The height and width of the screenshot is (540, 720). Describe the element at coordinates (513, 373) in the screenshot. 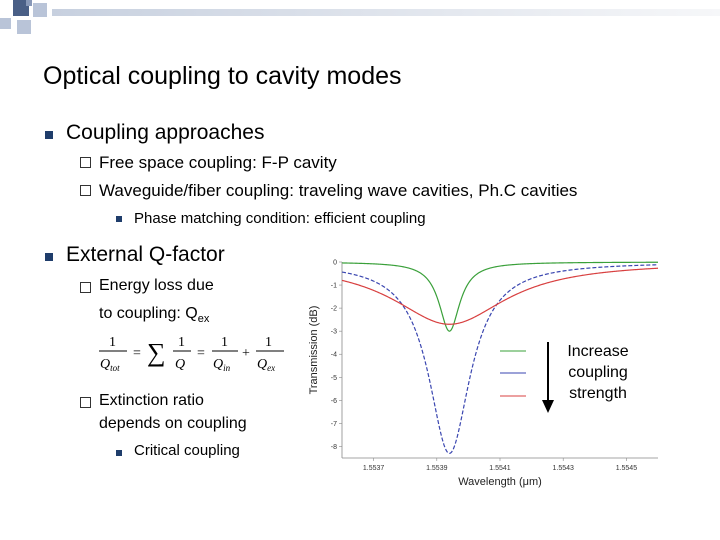

I see `legend-lines` at that location.